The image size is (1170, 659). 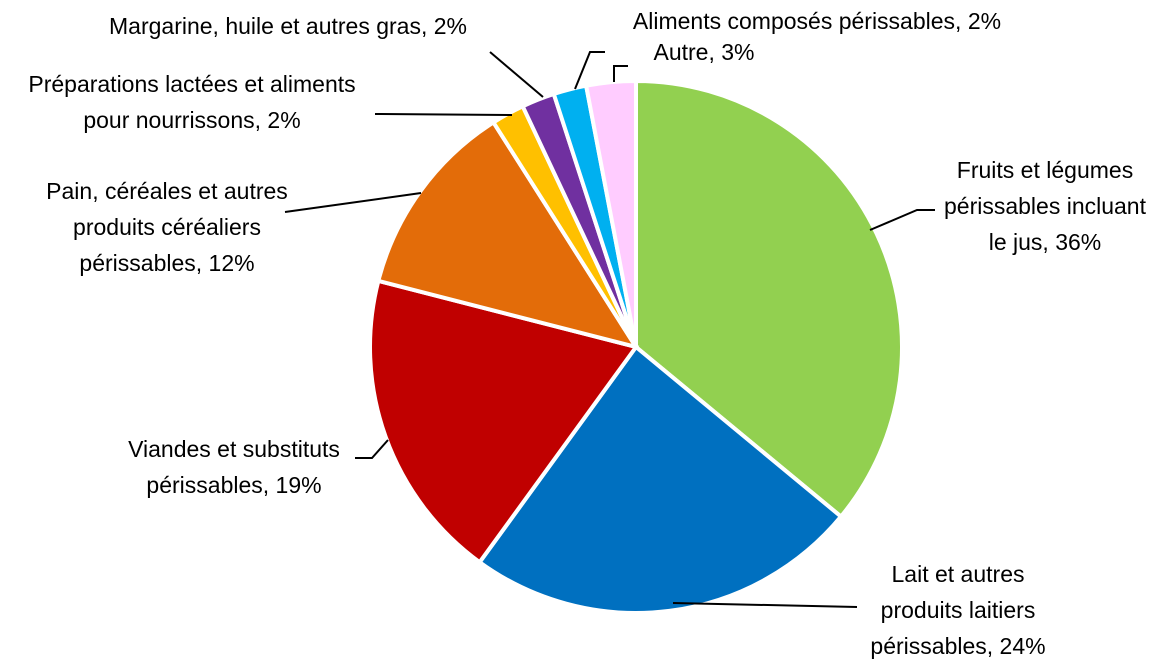 I want to click on slice-label-line: pour nourrissons, 2%, so click(x=191, y=120).